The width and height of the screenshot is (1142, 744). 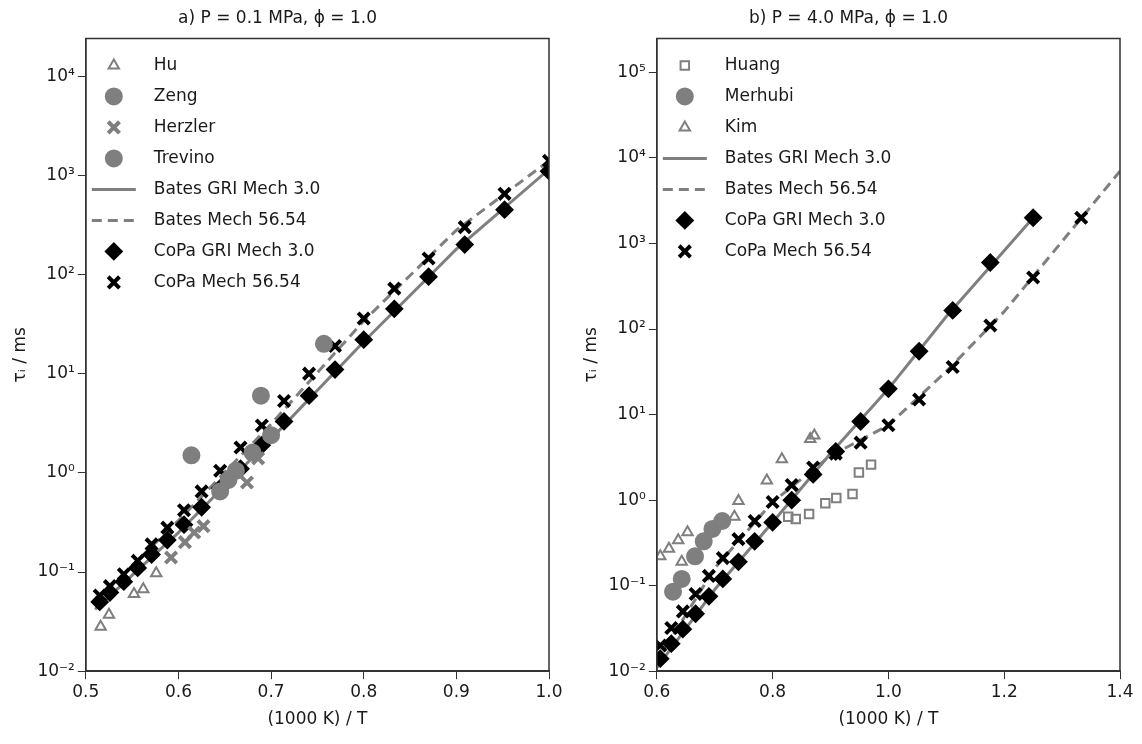 I want to click on x-tick-label: 1.4, so click(x=1120, y=690).